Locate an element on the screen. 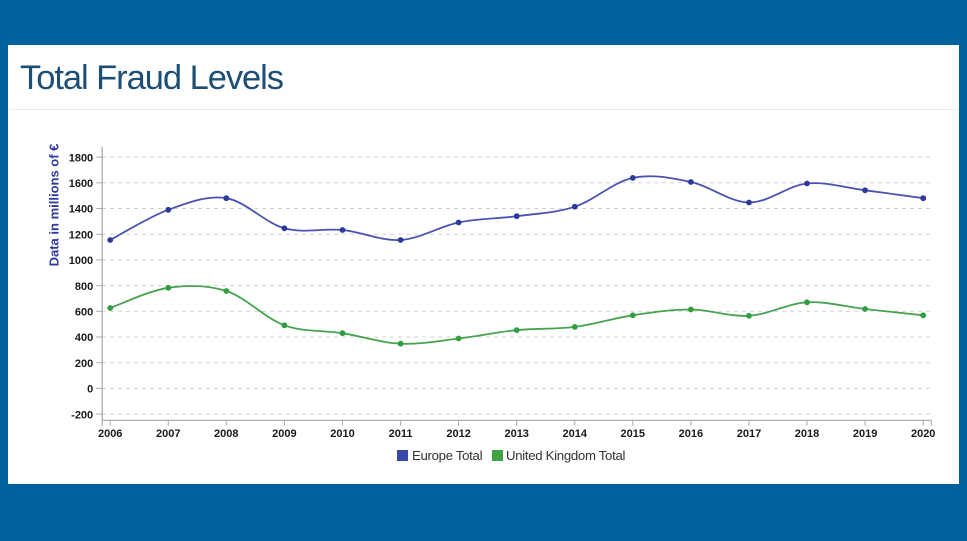 The height and width of the screenshot is (541, 967). svg-text: 400 is located at coordinates (84, 338).